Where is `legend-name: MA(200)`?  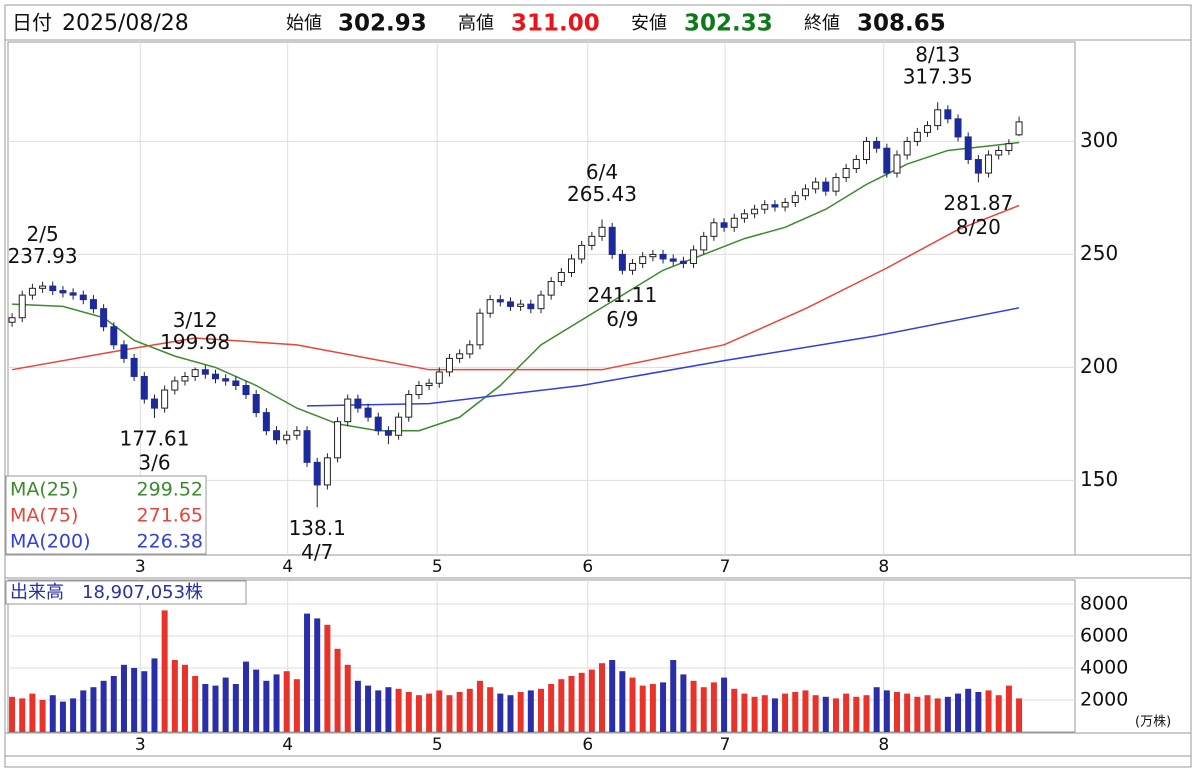
legend-name: MA(200) is located at coordinates (50, 542).